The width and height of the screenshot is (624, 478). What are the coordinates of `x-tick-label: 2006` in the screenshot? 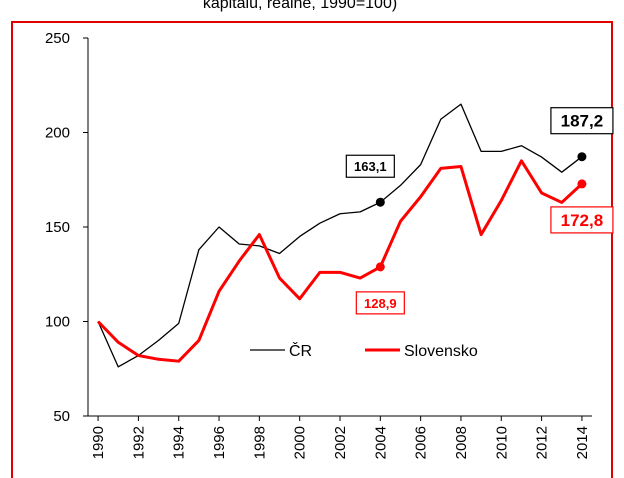 It's located at (421, 442).